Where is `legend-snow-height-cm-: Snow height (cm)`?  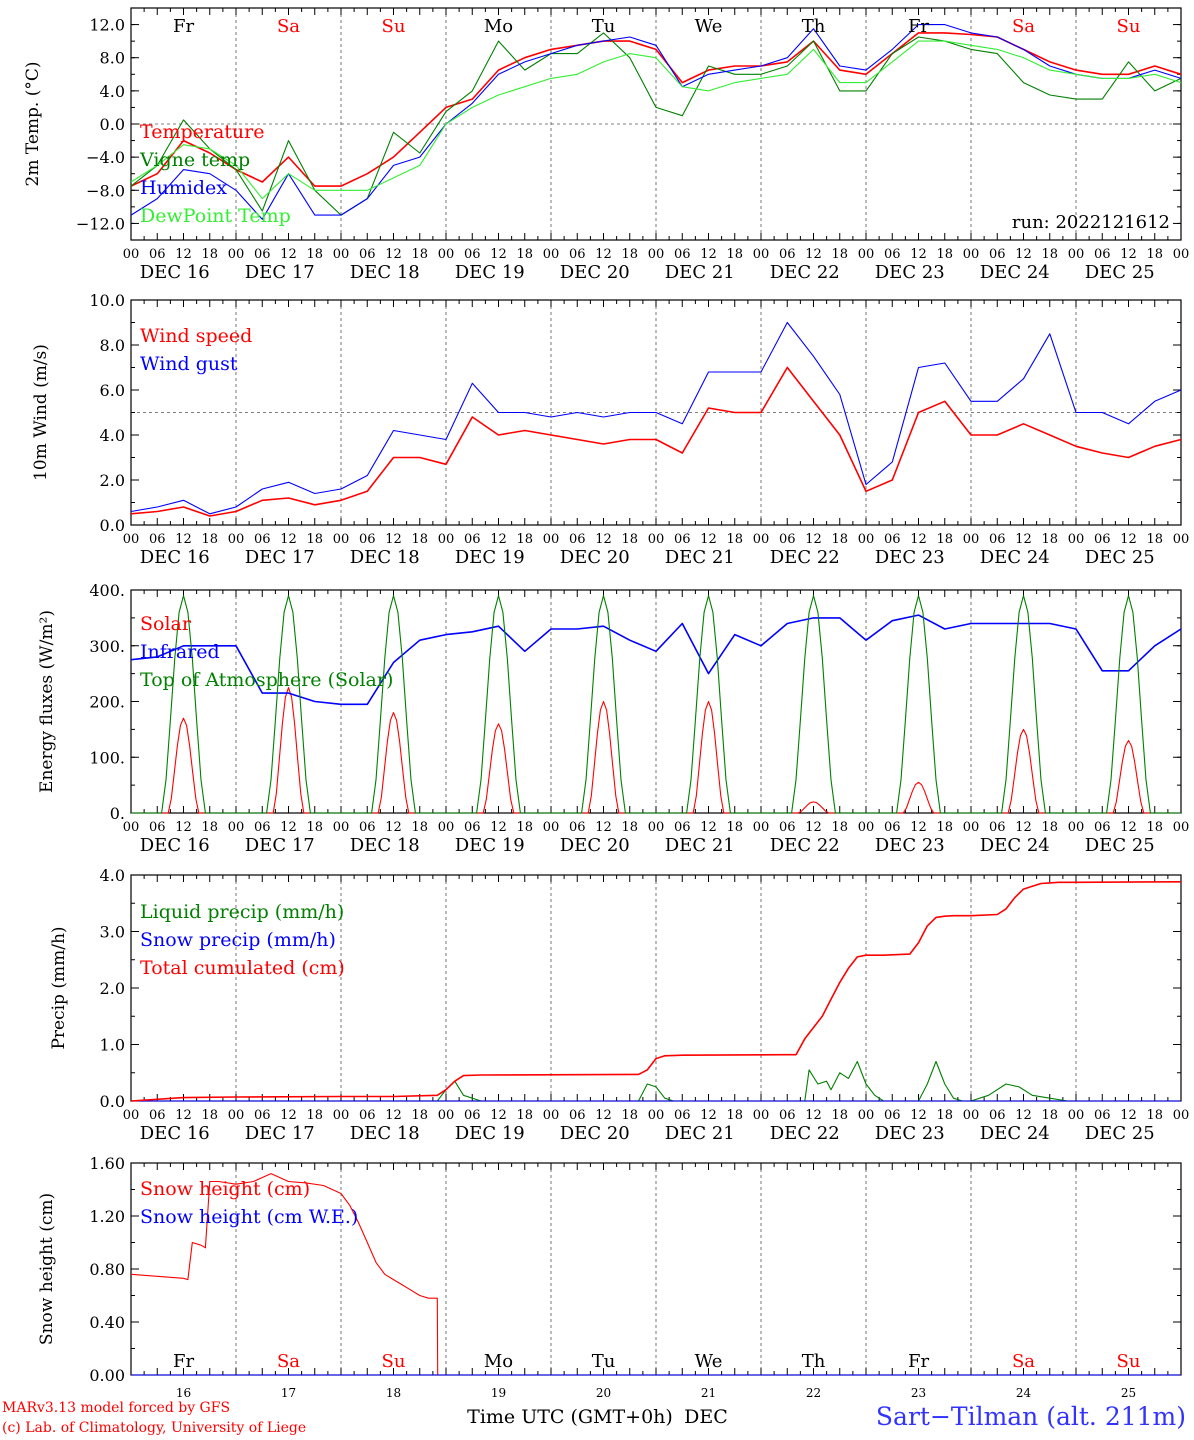
legend-snow-height-cm-: Snow height (cm) is located at coordinates (225, 1189).